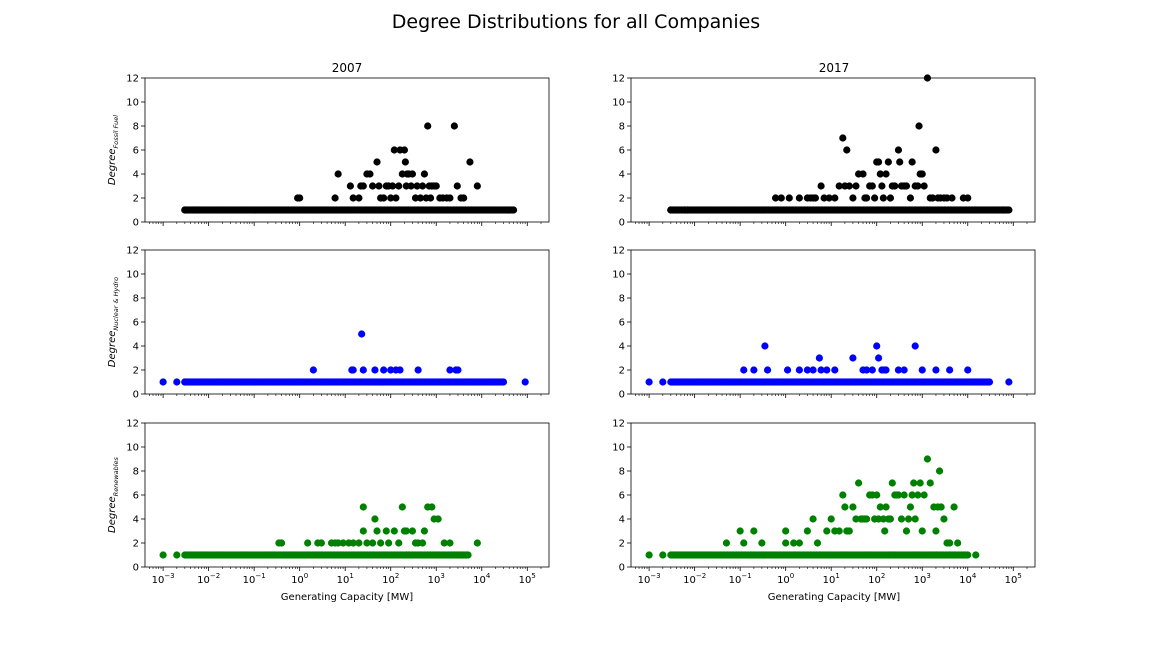 The image size is (1152, 648). I want to click on panel-renewables-2017: 0 2 4 6 8 10 12 10⁻³ 10⁻² 10⁻¹ 10⁰ 10¹ 10² 10³ 10⁴ 10⁵, so click(824, 502).